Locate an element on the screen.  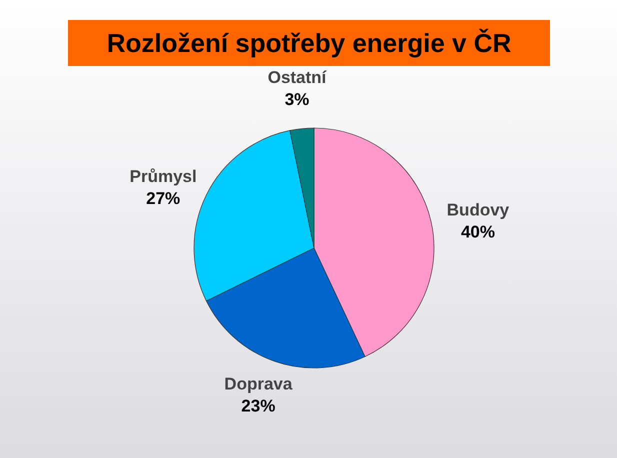
data-label: 23% is located at coordinates (258, 406).